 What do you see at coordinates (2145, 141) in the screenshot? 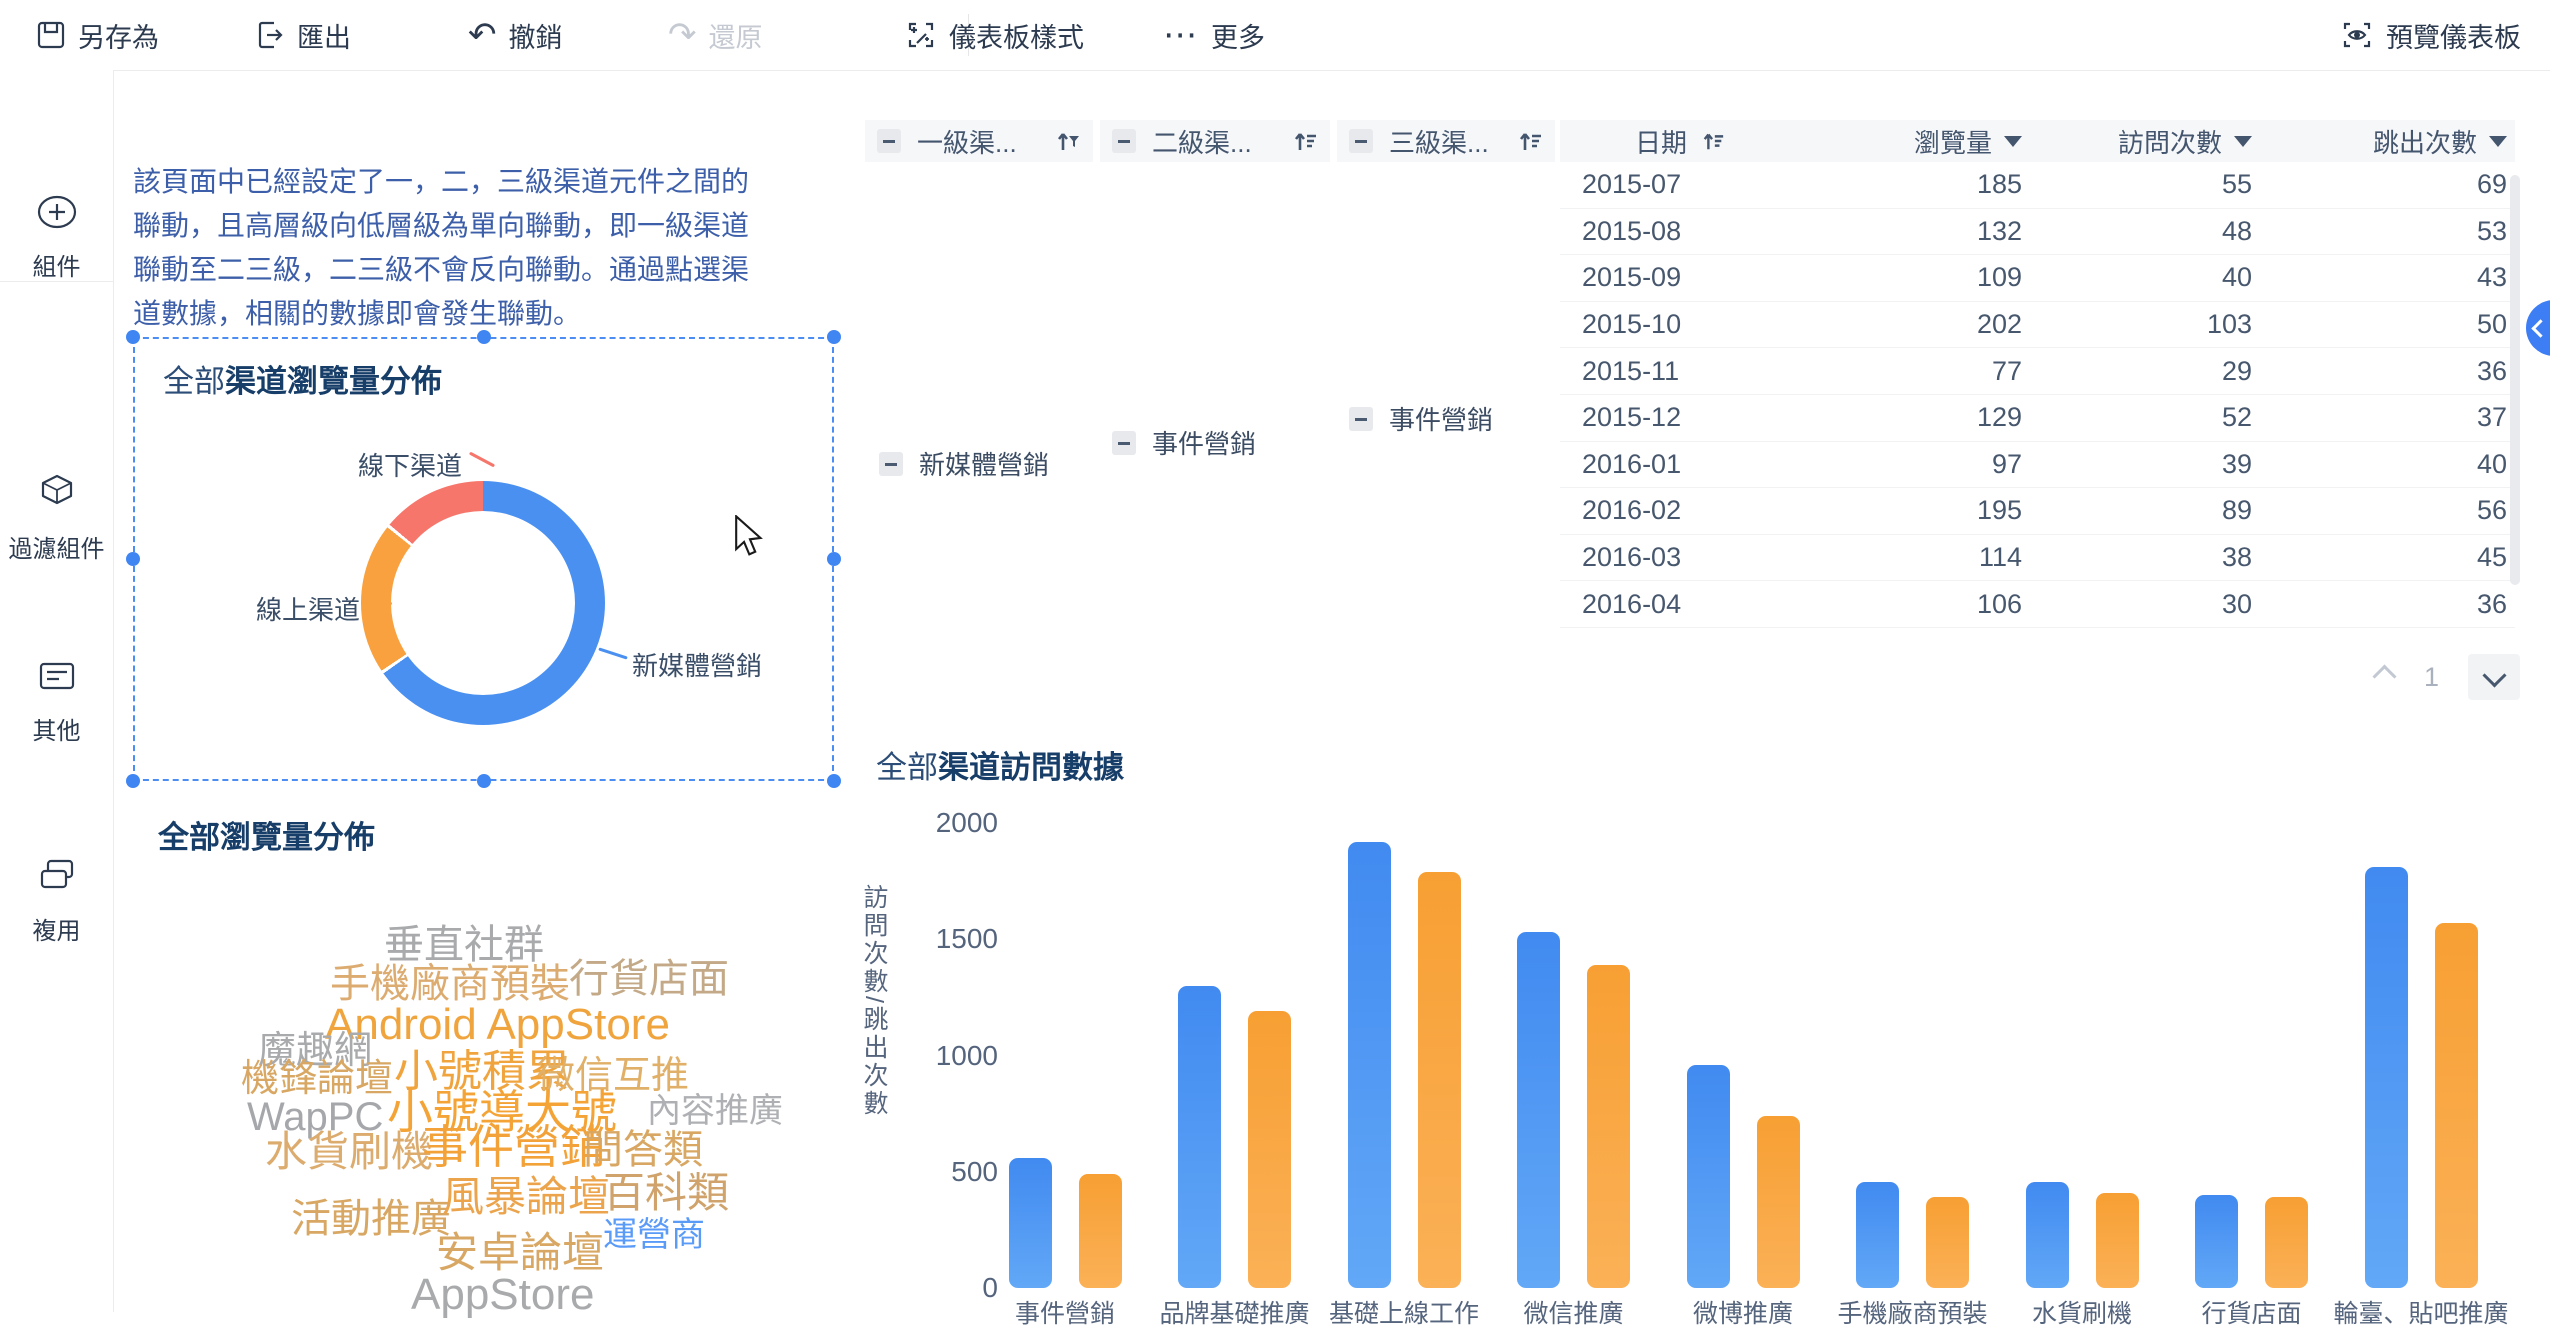
I see `table-header-visits: 訪問次數` at bounding box center [2145, 141].